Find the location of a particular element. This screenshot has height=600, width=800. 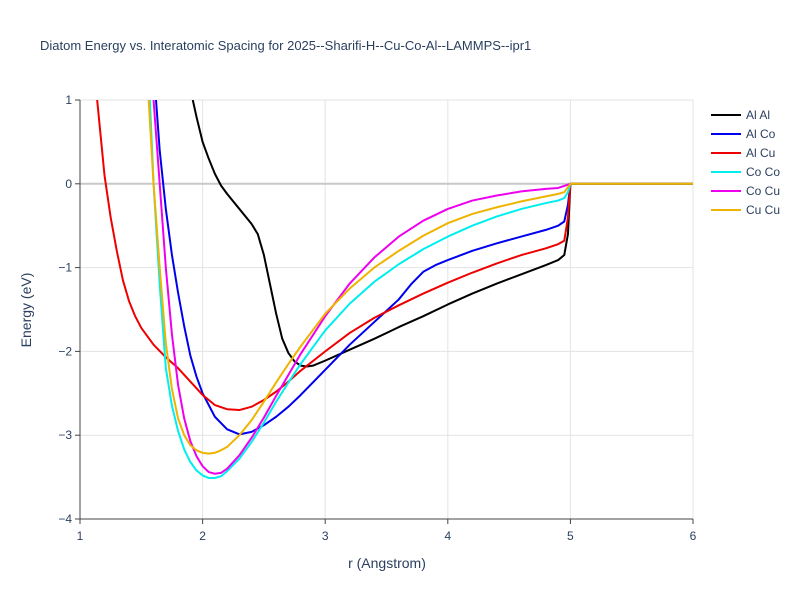

legend: Al Al Al Co Al Cu Co Co Co Cu Cu Cu is located at coordinates (745, 162).